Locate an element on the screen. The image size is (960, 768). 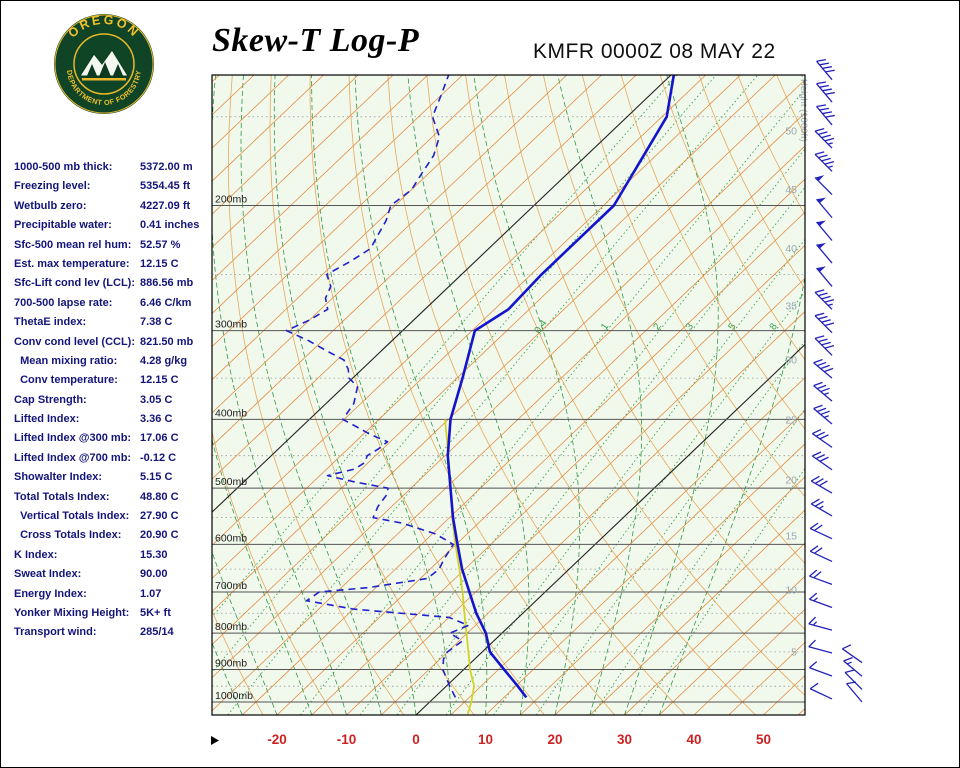
height-label: 10 is located at coordinates (791, 591).